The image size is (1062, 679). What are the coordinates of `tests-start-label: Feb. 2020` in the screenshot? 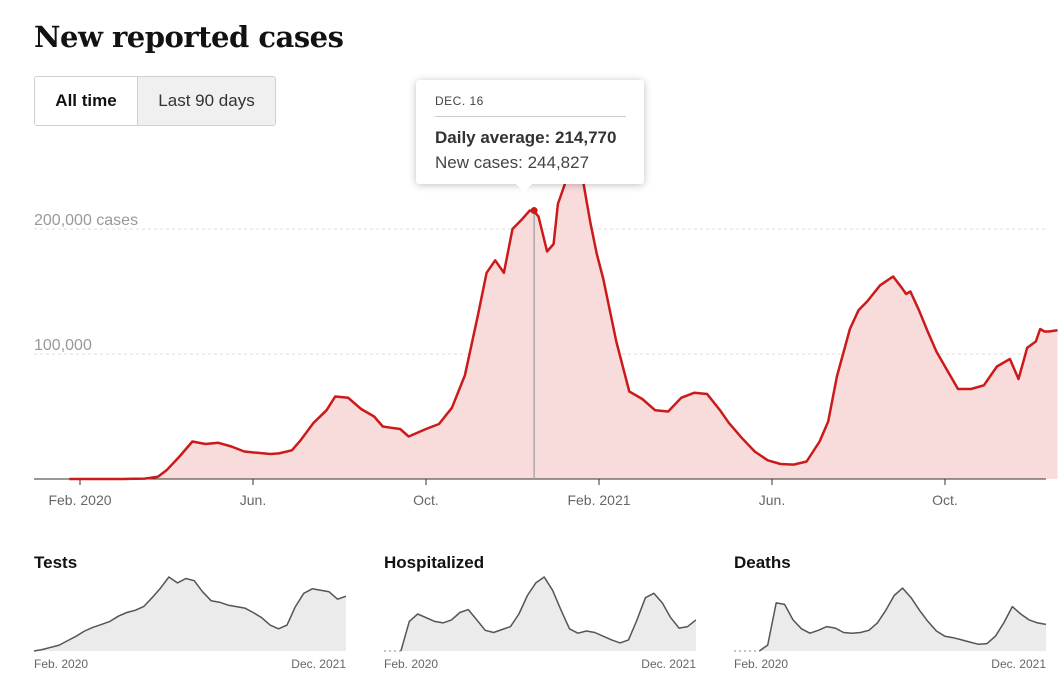 It's located at (61, 664).